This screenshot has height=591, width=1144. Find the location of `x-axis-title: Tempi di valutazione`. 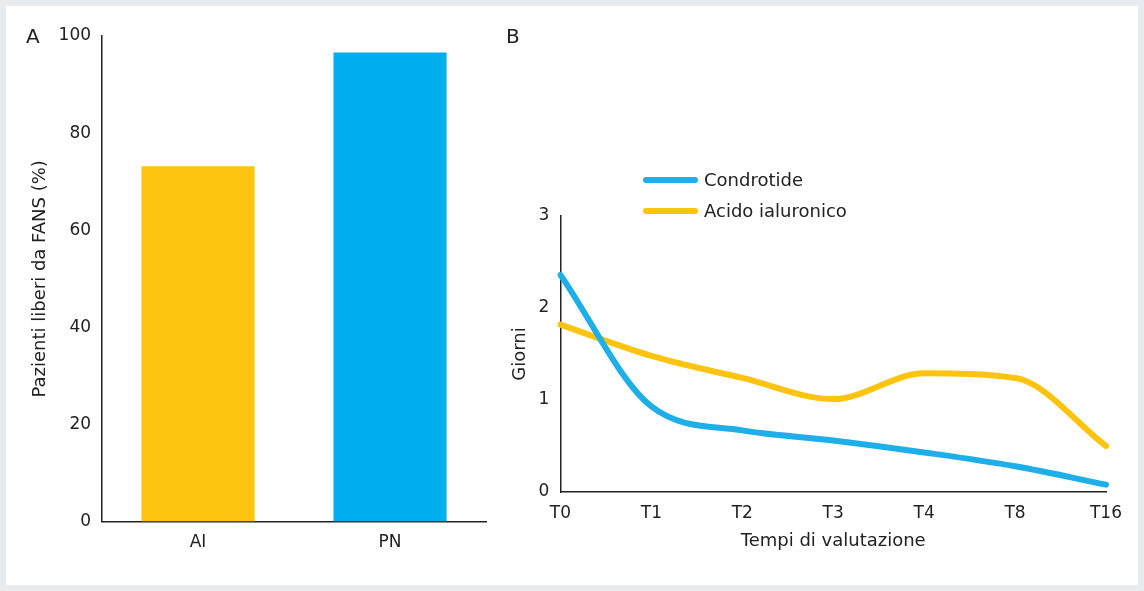

x-axis-title: Tempi di valutazione is located at coordinates (832, 539).